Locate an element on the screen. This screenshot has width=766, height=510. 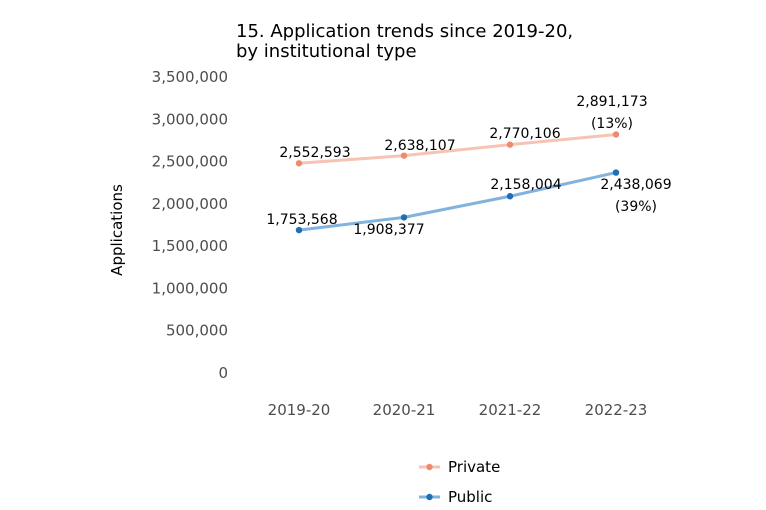
legend: Private Public is located at coordinates (459, 482).